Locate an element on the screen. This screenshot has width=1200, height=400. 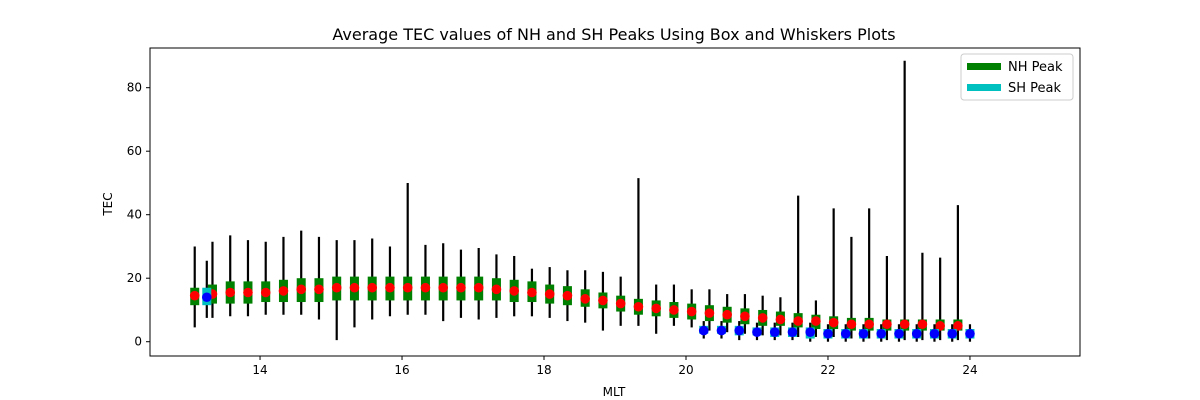
legend-swatch-nh-peak is located at coordinates (984, 66).